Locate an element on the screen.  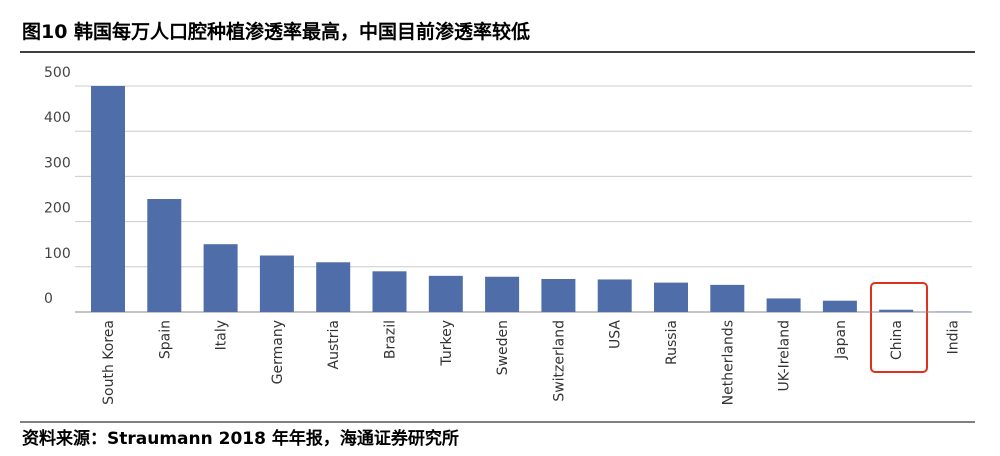
y-tick-label: 400 is located at coordinates (57, 118).